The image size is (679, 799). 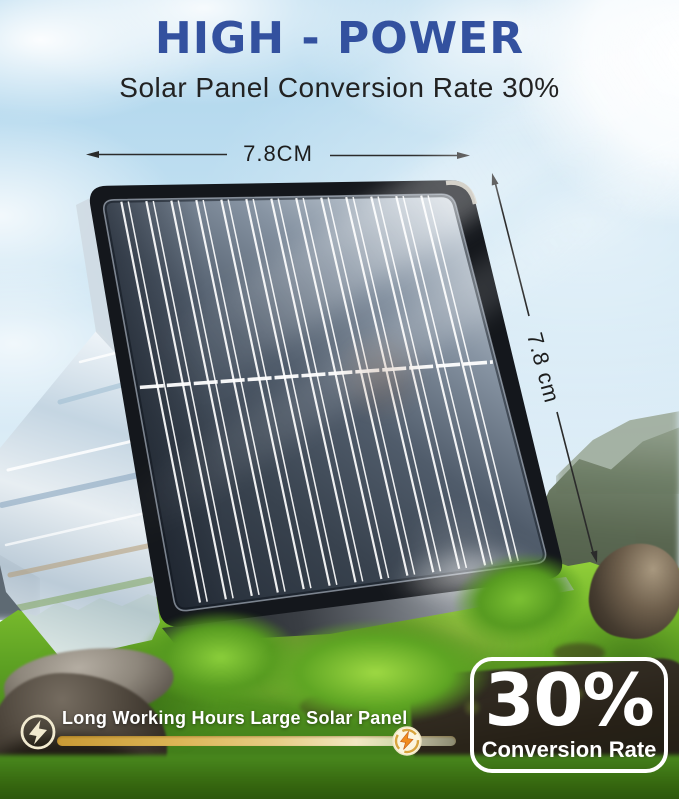 I want to click on badge-progress-bar, so click(x=256, y=741).